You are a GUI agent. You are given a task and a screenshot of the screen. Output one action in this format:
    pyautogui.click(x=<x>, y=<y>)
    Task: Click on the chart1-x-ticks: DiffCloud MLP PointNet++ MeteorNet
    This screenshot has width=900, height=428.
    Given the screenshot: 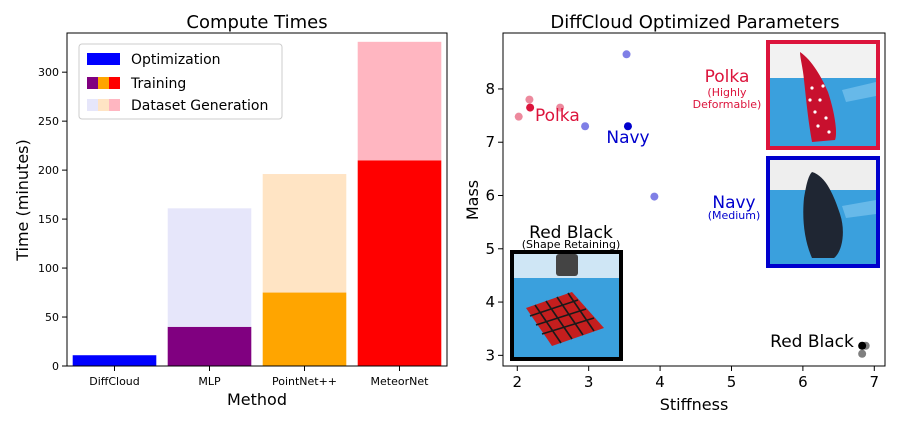 What is the action you would take?
    pyautogui.click(x=259, y=377)
    